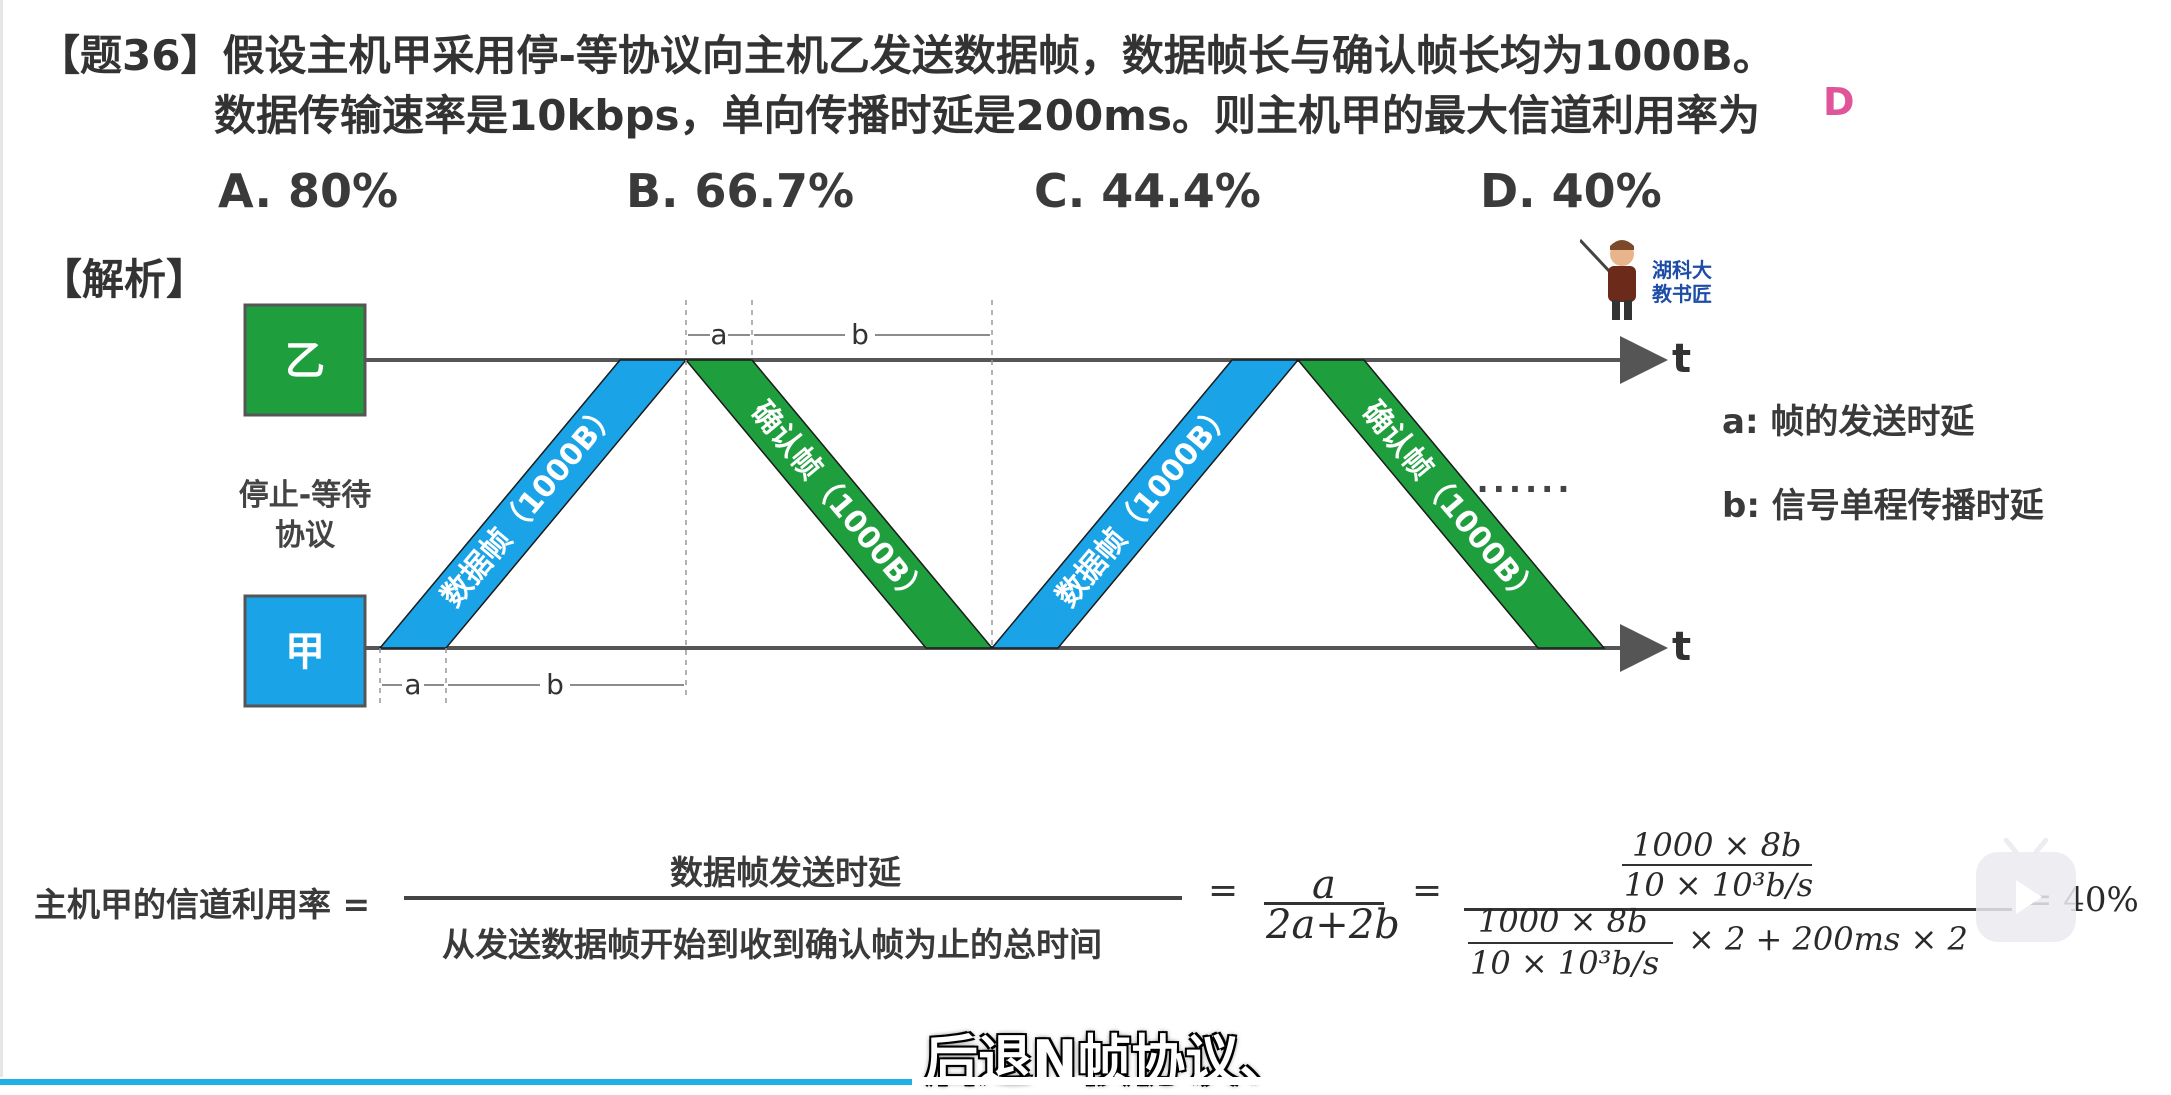 The width and height of the screenshot is (2171, 1095). I want to click on analysis-label: 【解析】, so click(124, 279).